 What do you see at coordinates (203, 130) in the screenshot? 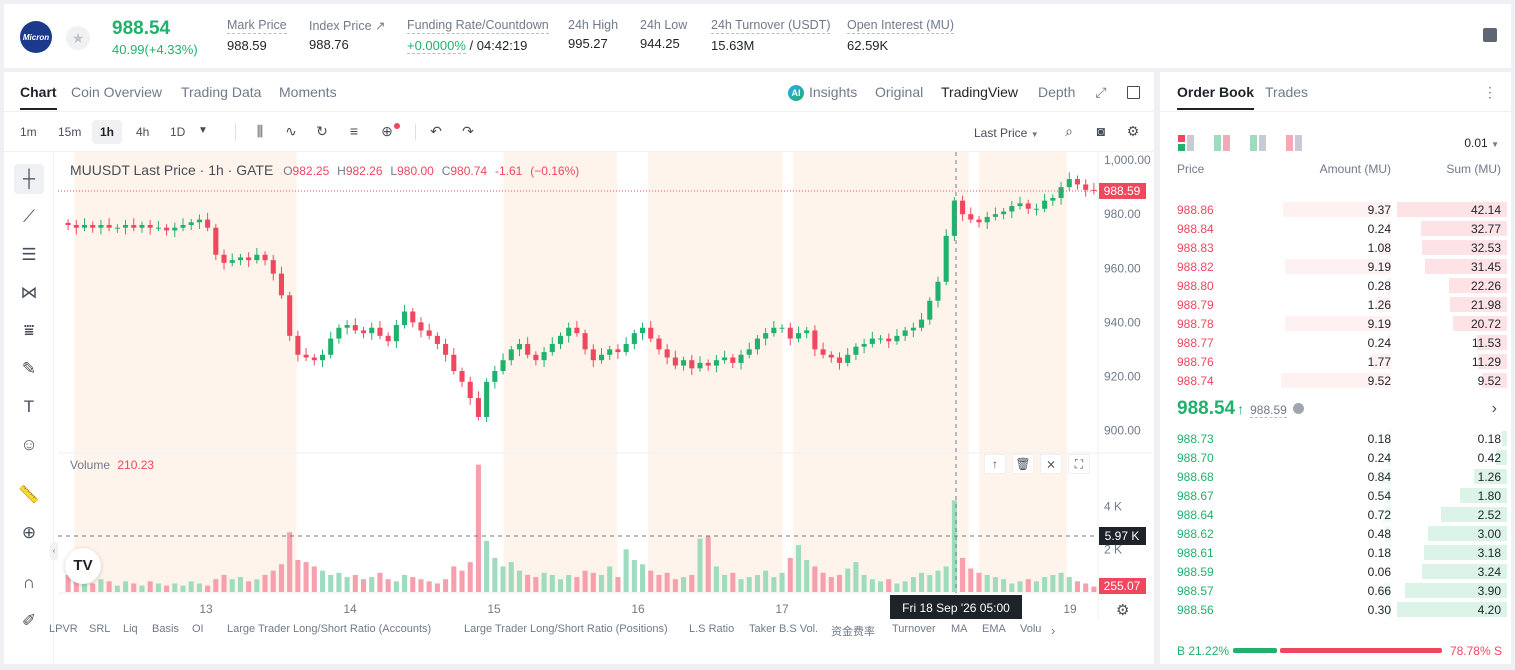
I see `chevron-down-icon: ▼` at bounding box center [203, 130].